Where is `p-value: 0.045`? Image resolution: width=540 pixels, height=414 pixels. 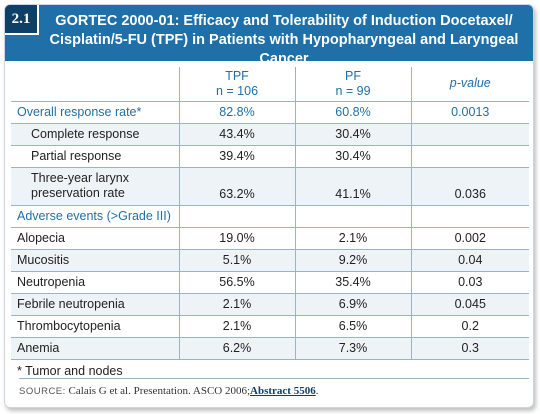
p-value: 0.045 is located at coordinates (469, 304).